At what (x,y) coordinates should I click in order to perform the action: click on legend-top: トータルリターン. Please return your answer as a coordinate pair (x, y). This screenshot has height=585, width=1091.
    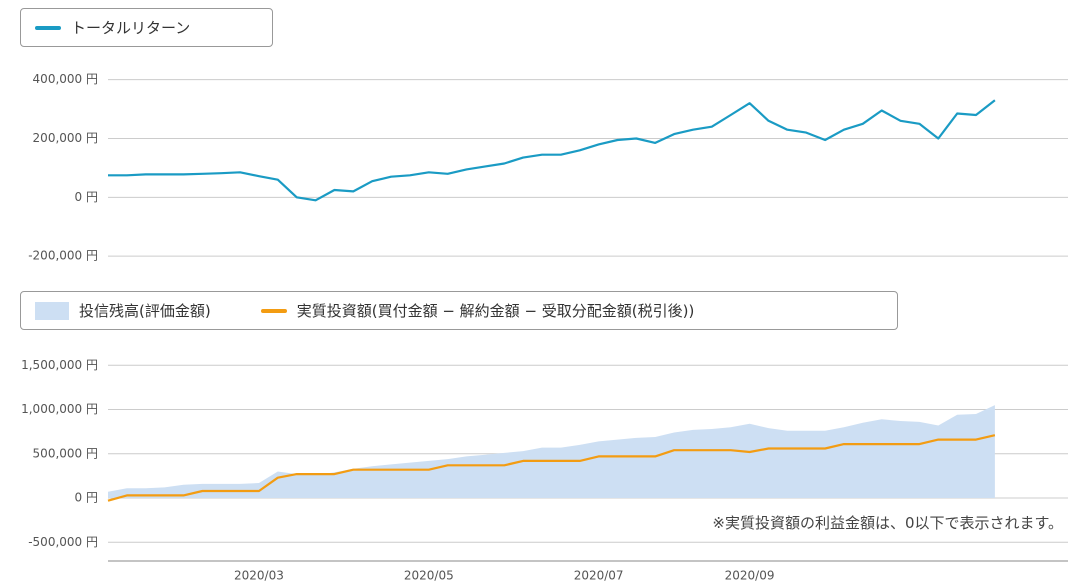
    Looking at the image, I should click on (146, 27).